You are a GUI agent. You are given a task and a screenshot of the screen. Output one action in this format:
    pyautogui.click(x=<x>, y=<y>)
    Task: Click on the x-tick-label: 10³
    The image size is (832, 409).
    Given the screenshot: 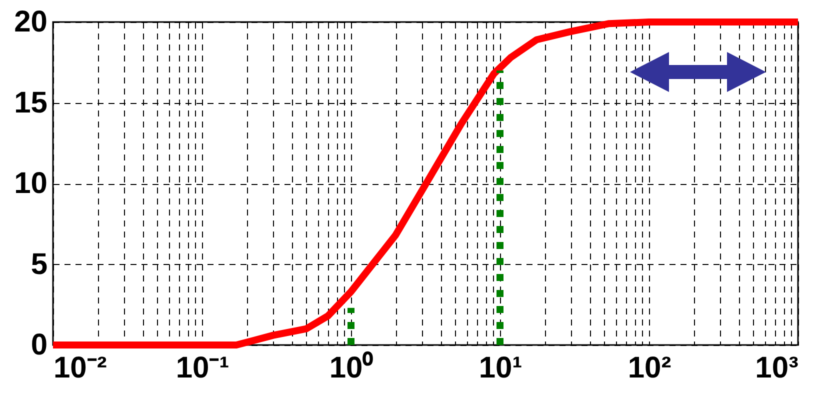 What is the action you would take?
    pyautogui.click(x=777, y=368)
    